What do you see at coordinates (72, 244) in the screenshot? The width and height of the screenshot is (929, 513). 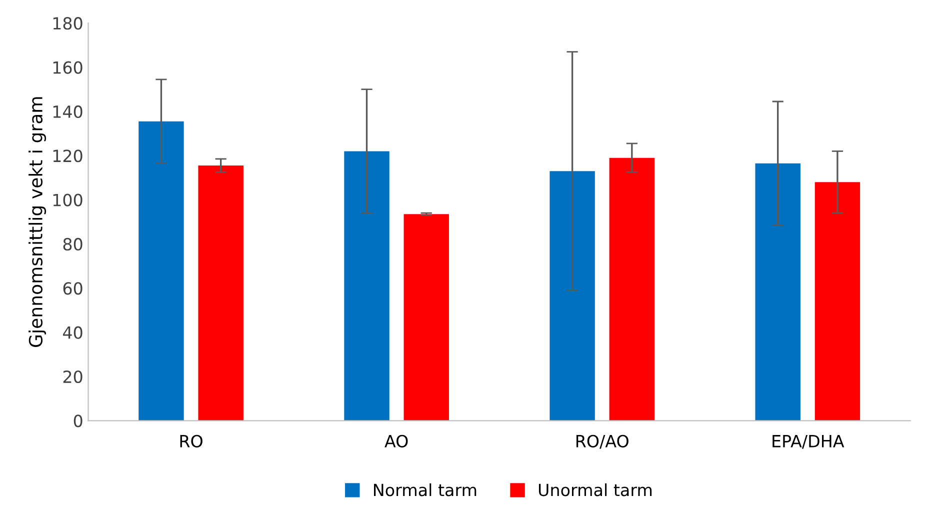 I see `y-tick-label: 80` at bounding box center [72, 244].